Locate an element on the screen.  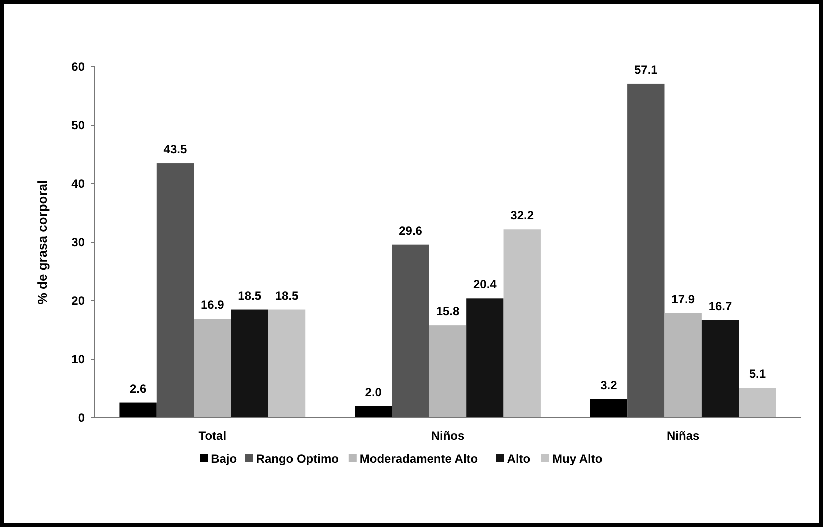
x-tick-label: Niños is located at coordinates (448, 436).